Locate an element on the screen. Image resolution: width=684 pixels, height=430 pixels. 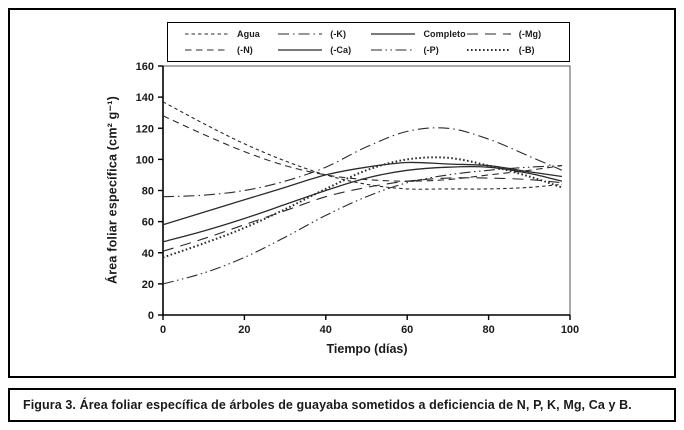
legend-label: Completo is located at coordinates (444, 34).